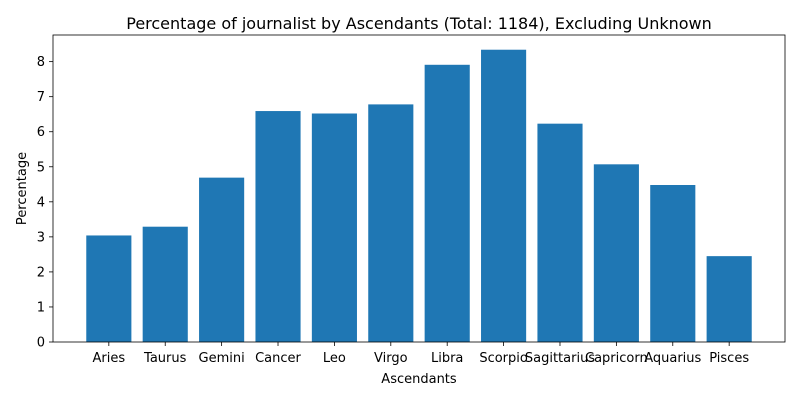 This screenshot has width=800, height=400. I want to click on x-tick-label: Capricorn, so click(616, 358).